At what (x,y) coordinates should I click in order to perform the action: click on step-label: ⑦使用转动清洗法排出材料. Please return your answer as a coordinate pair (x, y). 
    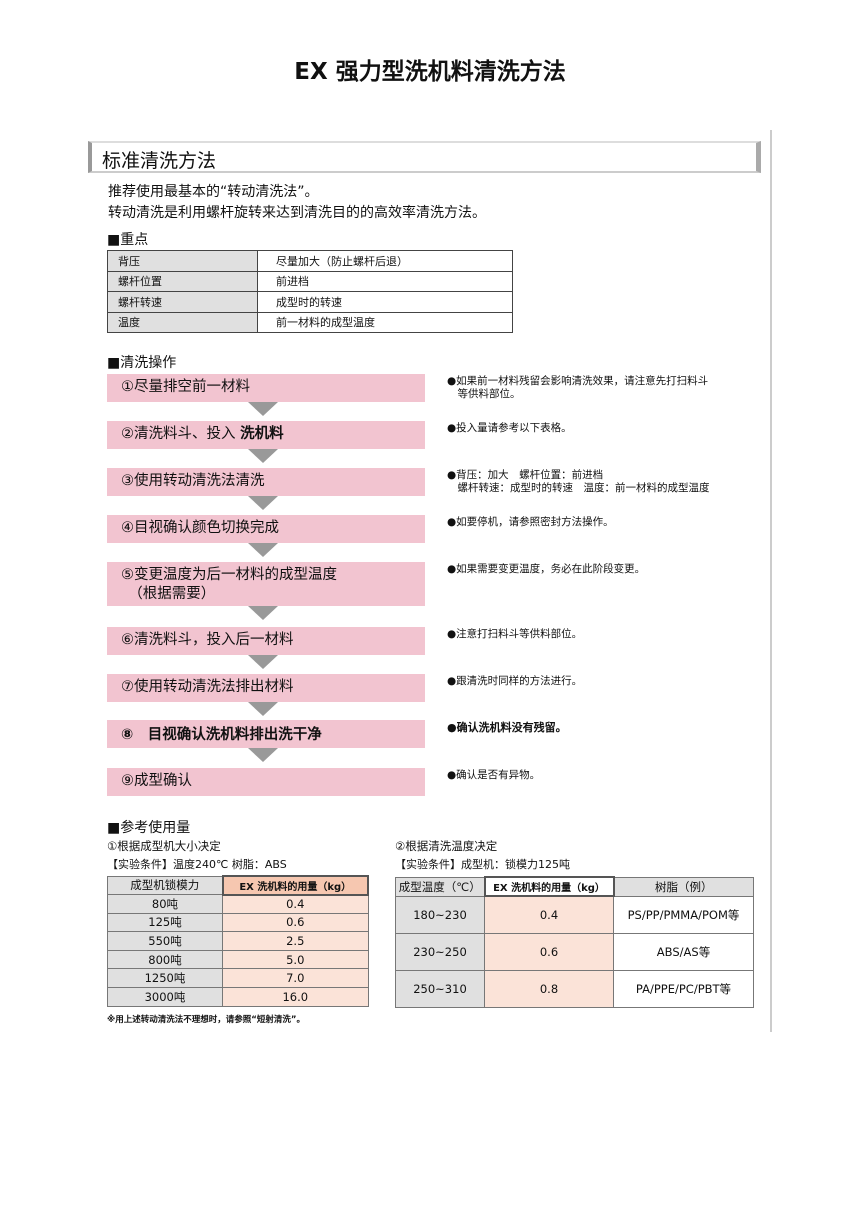
    Looking at the image, I should click on (207, 687).